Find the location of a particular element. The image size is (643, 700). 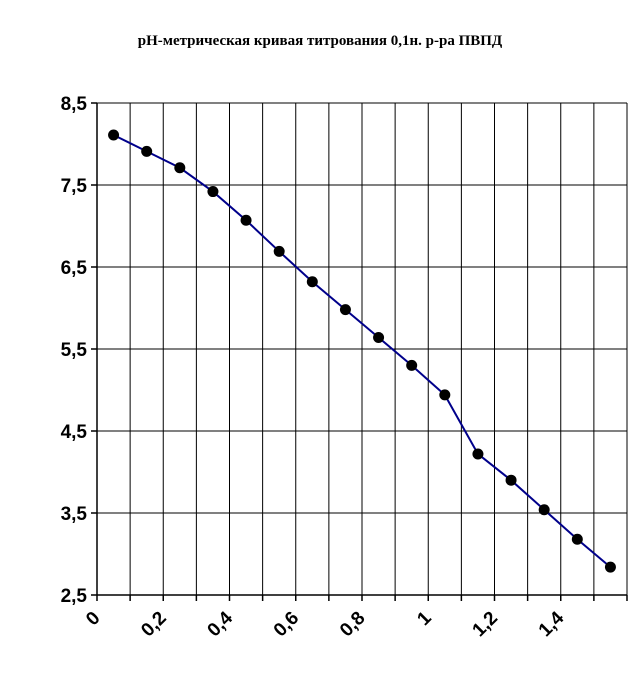

x-tick-labels: 0 0,2 0,4 0,6 0,8 1 1,2 1,4 is located at coordinates (325, 624).